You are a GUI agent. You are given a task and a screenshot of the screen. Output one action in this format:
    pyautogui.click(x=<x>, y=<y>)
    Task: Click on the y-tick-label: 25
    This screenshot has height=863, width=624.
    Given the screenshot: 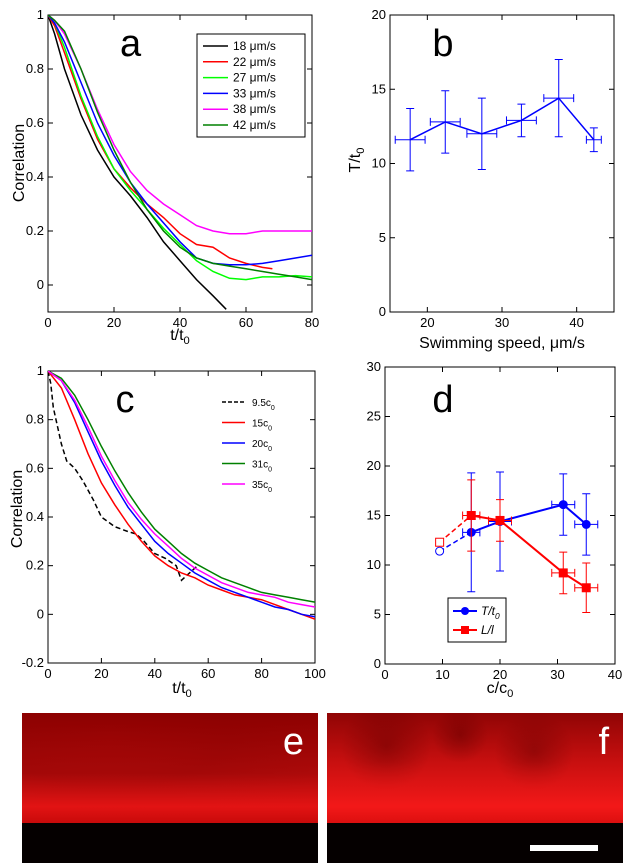 What is the action you would take?
    pyautogui.click(x=374, y=416)
    